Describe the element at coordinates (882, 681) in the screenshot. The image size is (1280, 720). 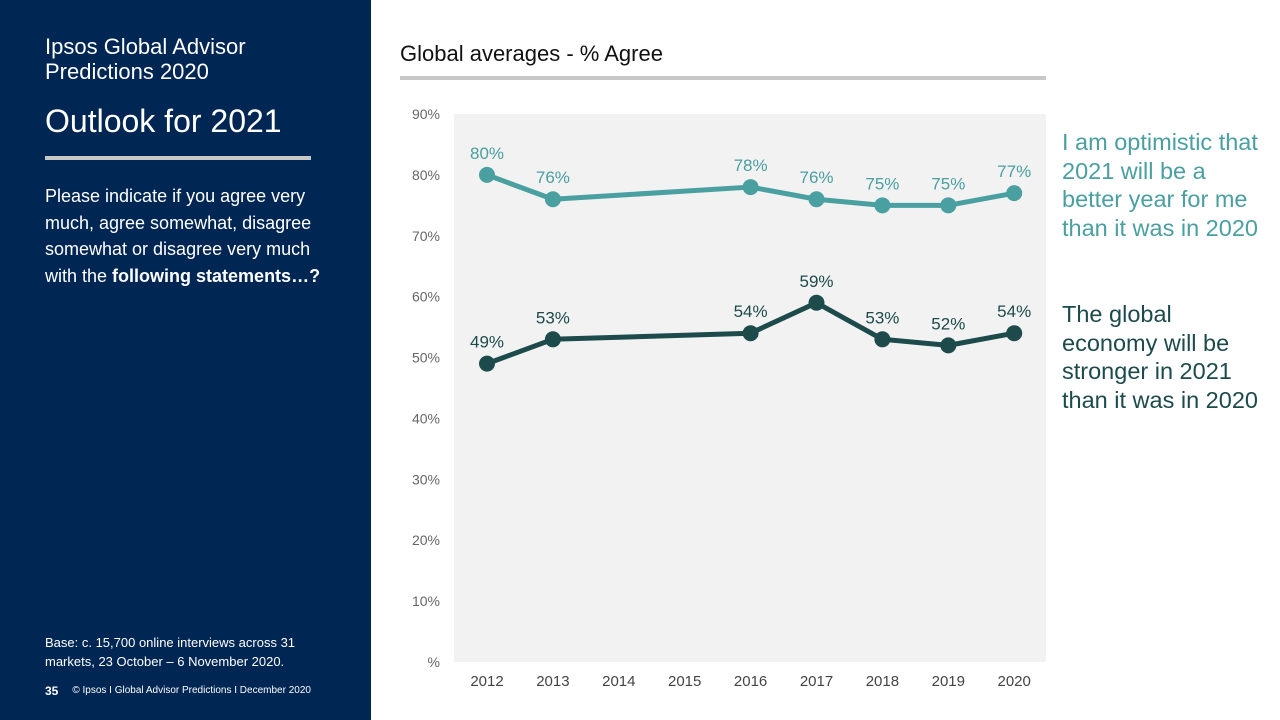
I see `x-tick-label: 2018` at that location.